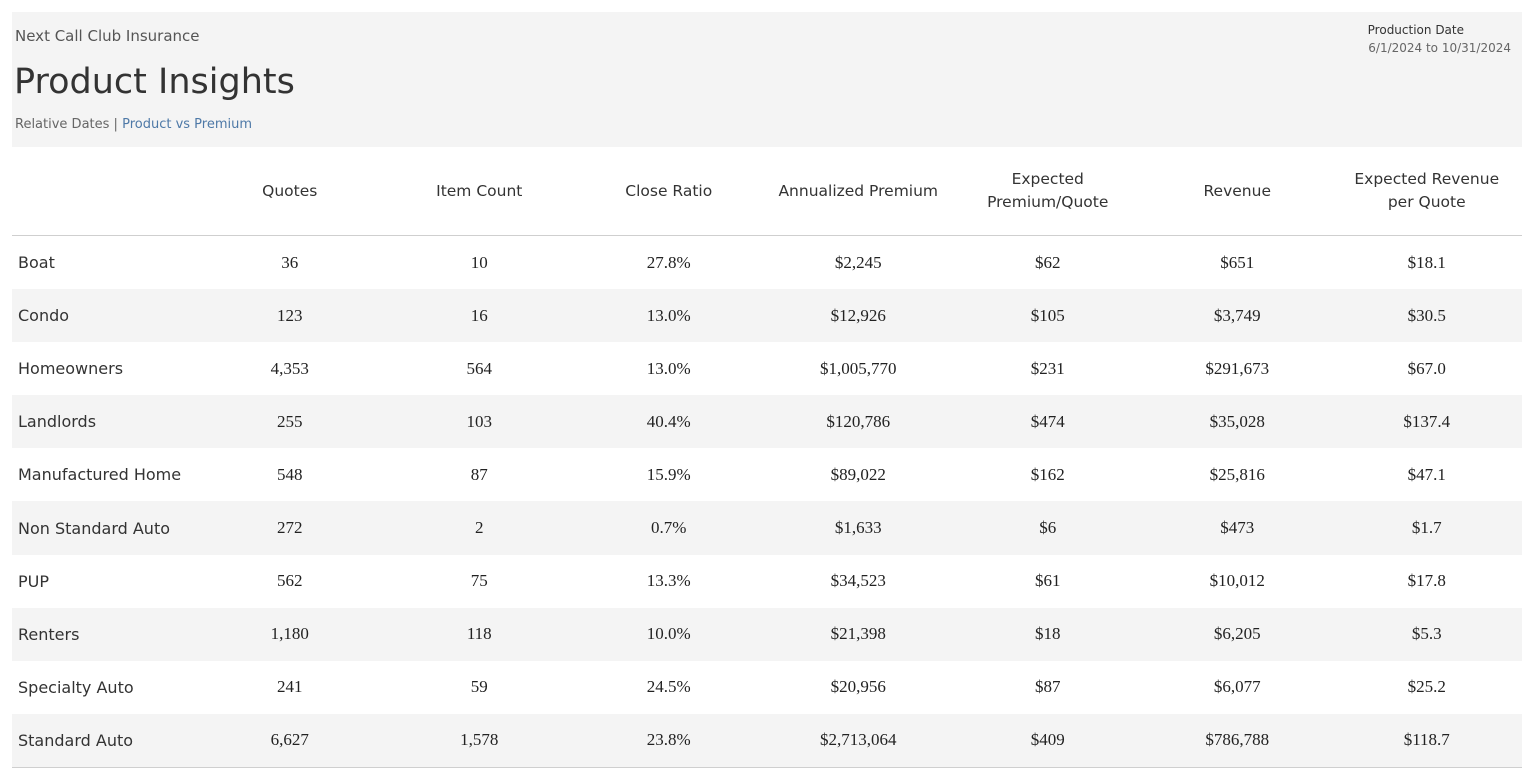 Image resolution: width=1534 pixels, height=774 pixels. Describe the element at coordinates (668, 474) in the screenshot. I see `cell-value: 15.9%` at that location.